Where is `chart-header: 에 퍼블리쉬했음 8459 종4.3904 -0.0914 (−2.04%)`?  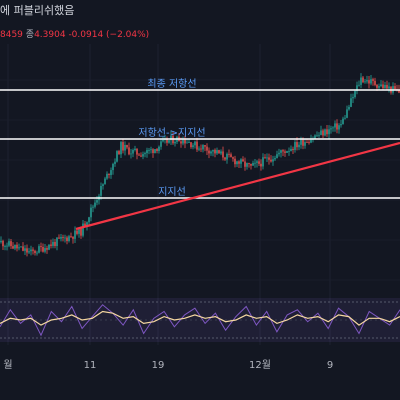 chart-header: 에 퍼블리쉬했음 8459 종4.3904 -0.0914 (−2.04%) is located at coordinates (200, 22).